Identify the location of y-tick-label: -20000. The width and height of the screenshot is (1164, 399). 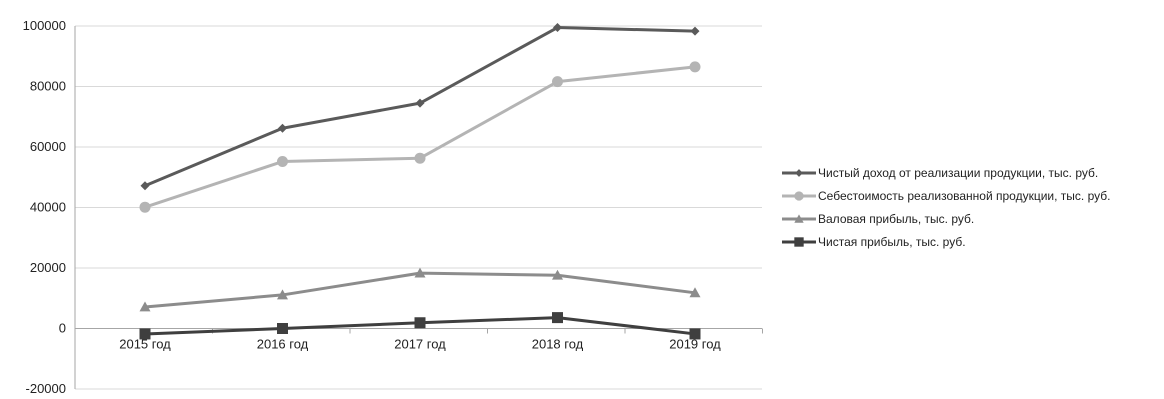
(46, 388).